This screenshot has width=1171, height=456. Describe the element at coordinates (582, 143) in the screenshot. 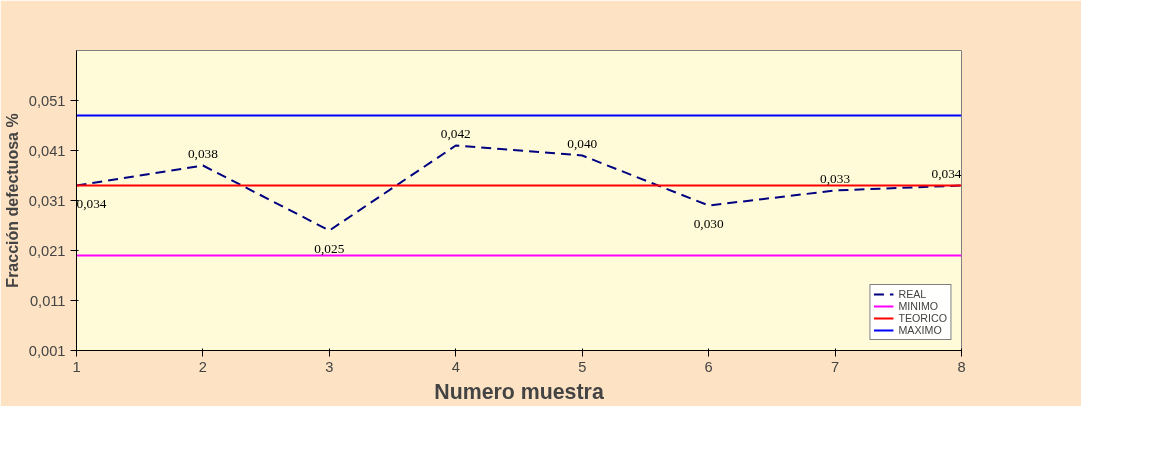

I see `data-label: 0,040` at that location.